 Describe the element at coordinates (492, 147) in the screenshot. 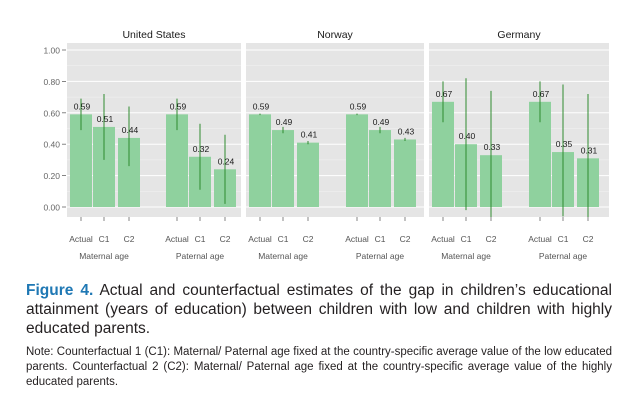

I see `data-label: 0.33` at that location.